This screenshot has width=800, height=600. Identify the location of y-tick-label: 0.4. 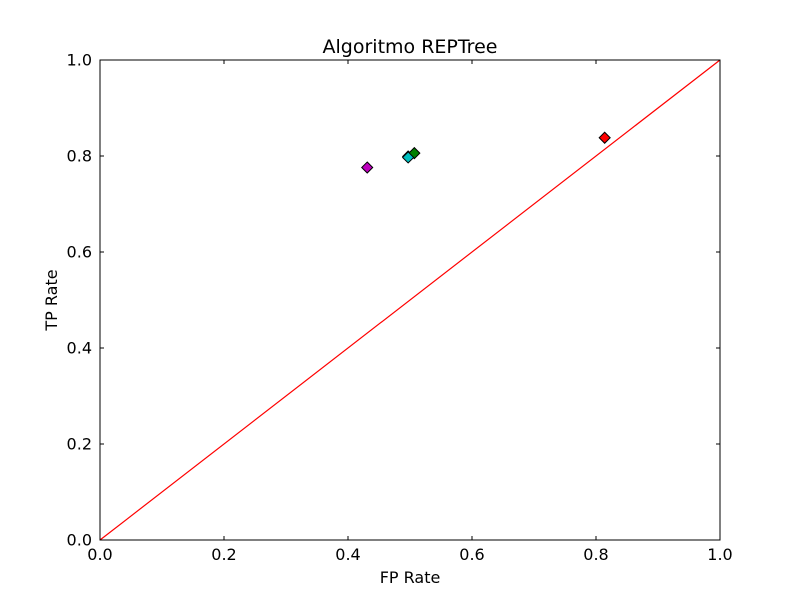
(79, 348).